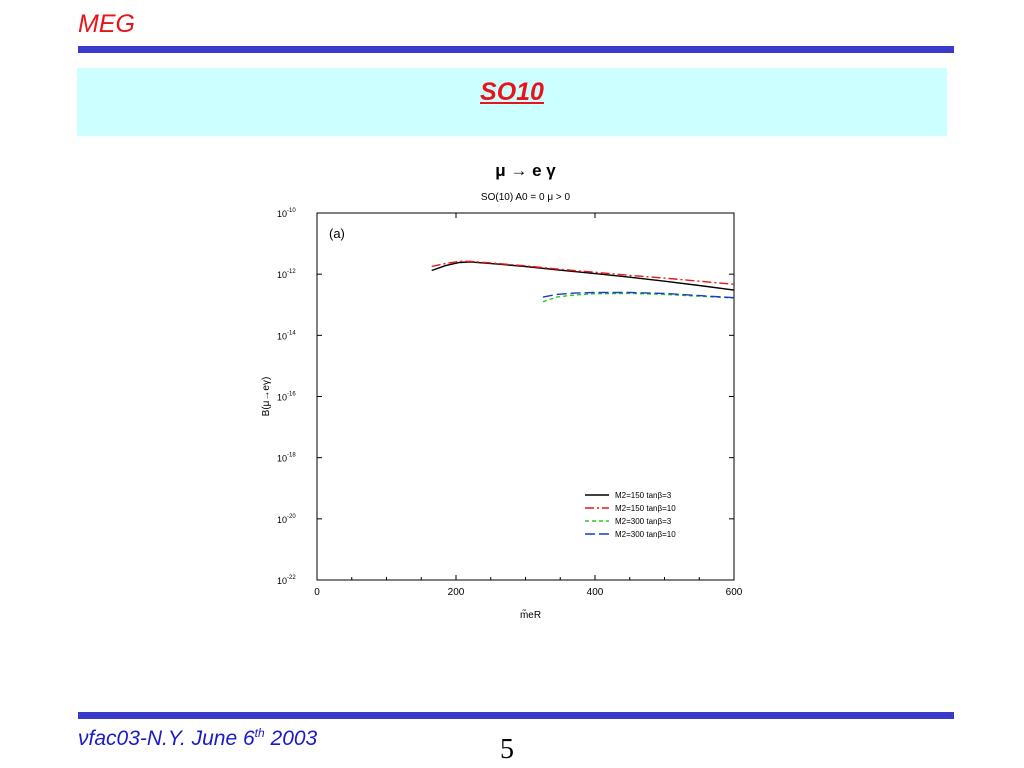  Describe the element at coordinates (645, 508) in the screenshot. I see `legend-label-2: M2=150 tanβ=10` at that location.